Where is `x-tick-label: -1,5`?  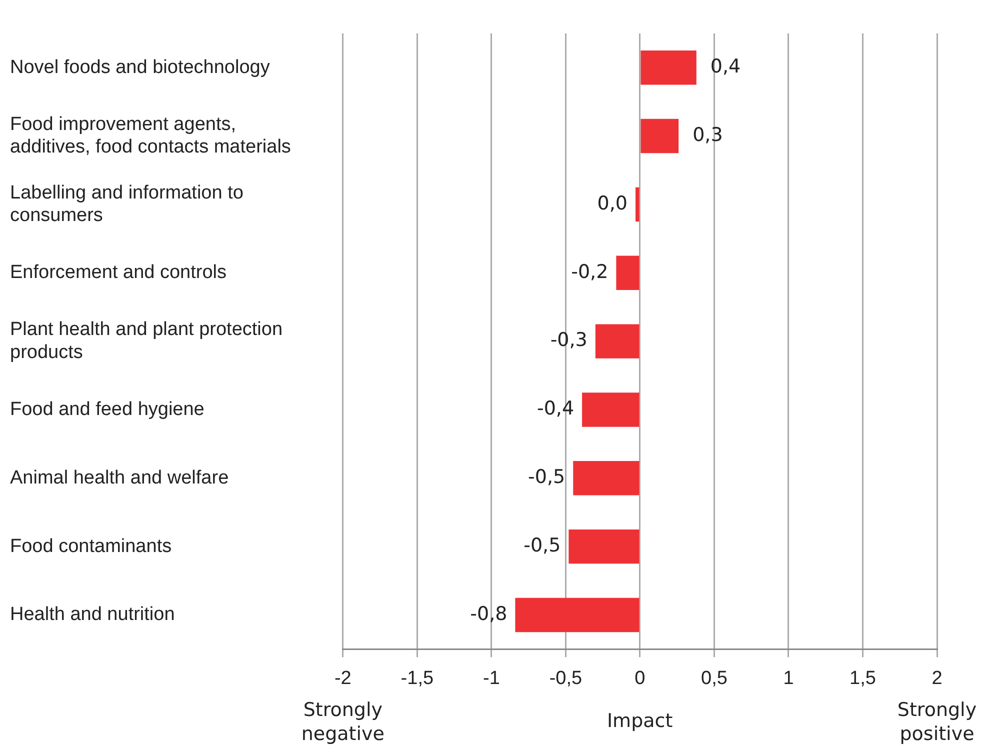
x-tick-label: -1,5 is located at coordinates (417, 678).